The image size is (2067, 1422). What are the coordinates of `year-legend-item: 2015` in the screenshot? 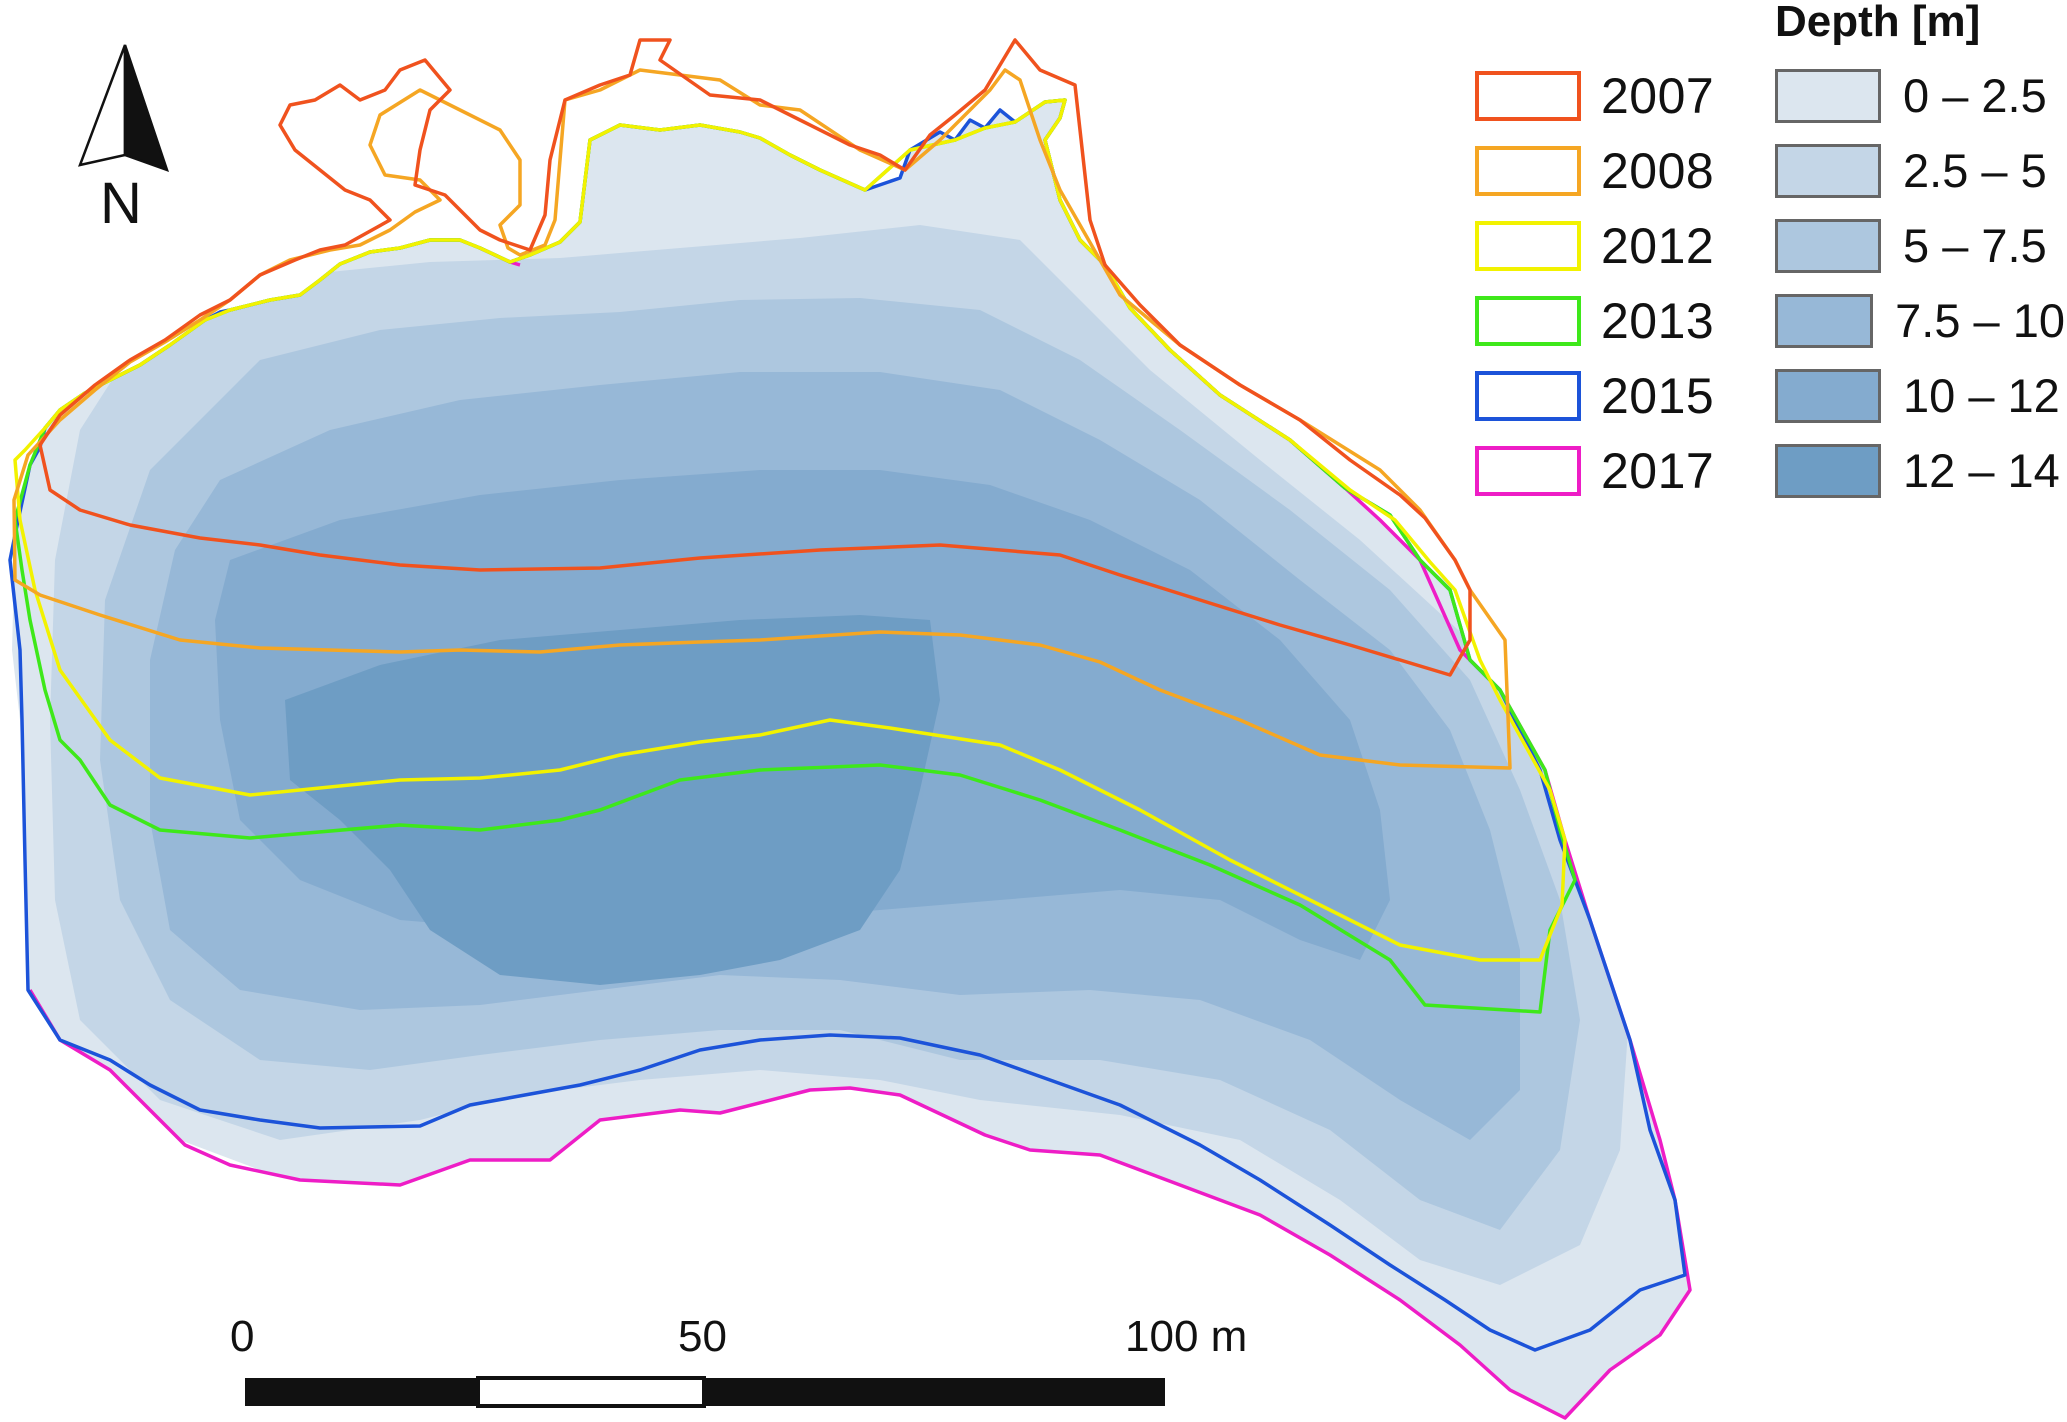 It's located at (1605, 395).